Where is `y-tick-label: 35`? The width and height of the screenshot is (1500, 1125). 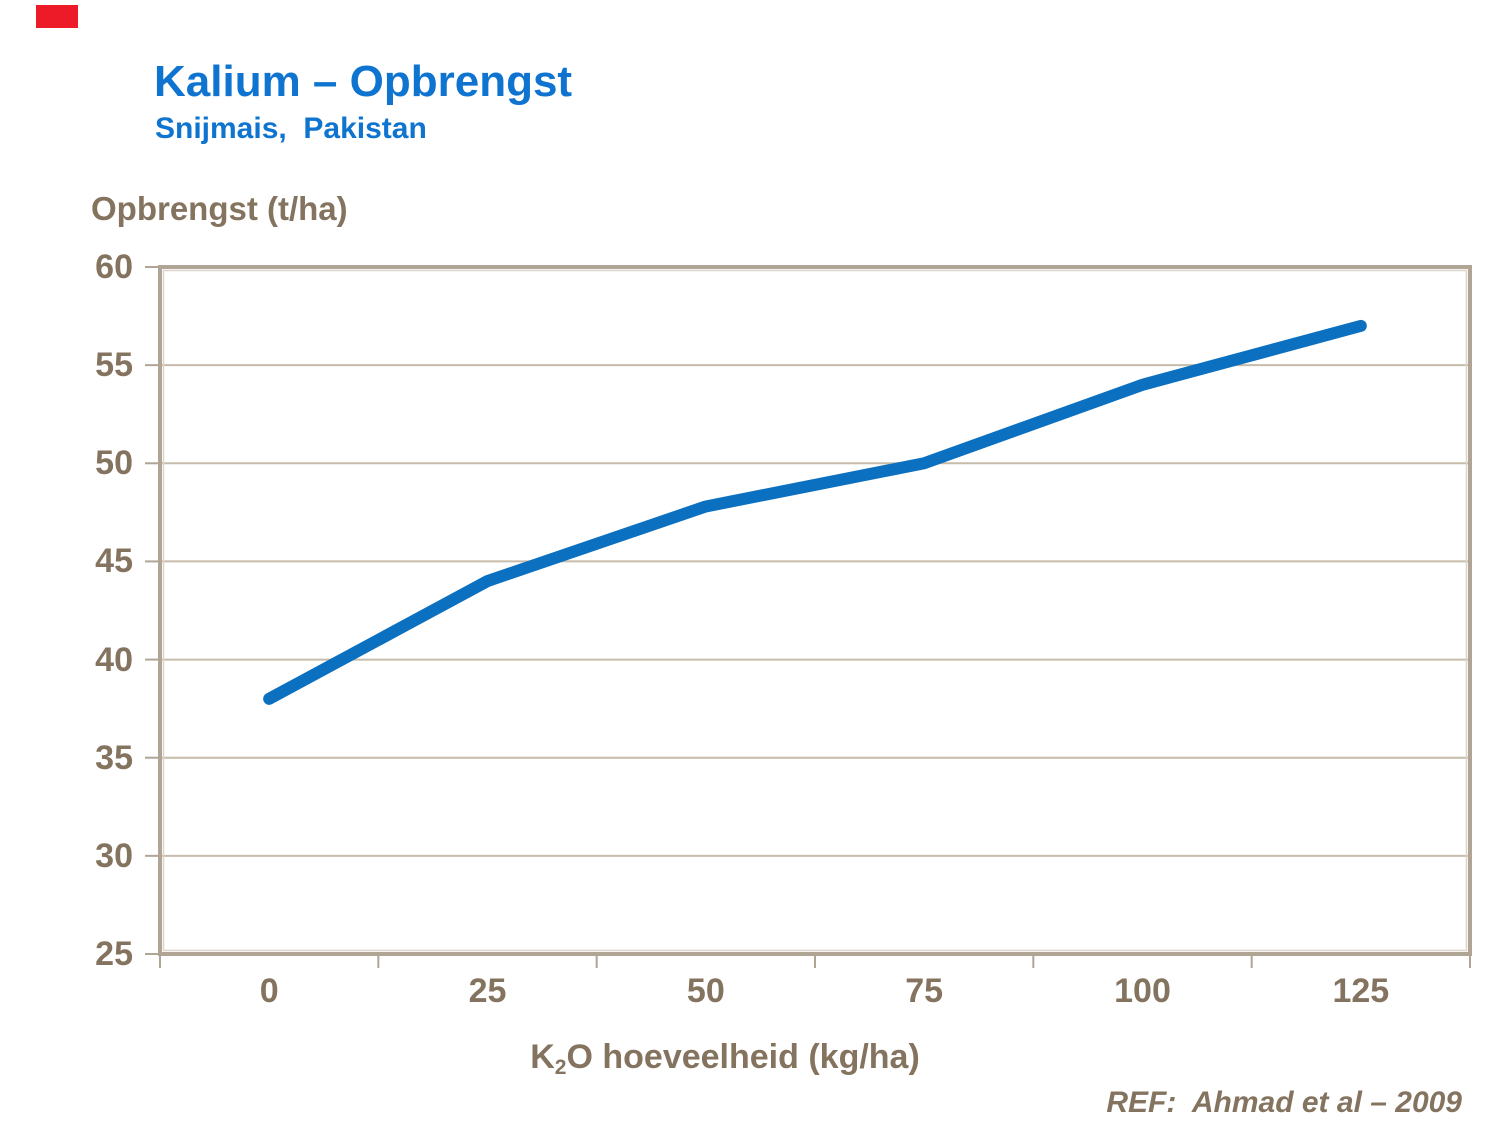 y-tick-label: 35 is located at coordinates (114, 757).